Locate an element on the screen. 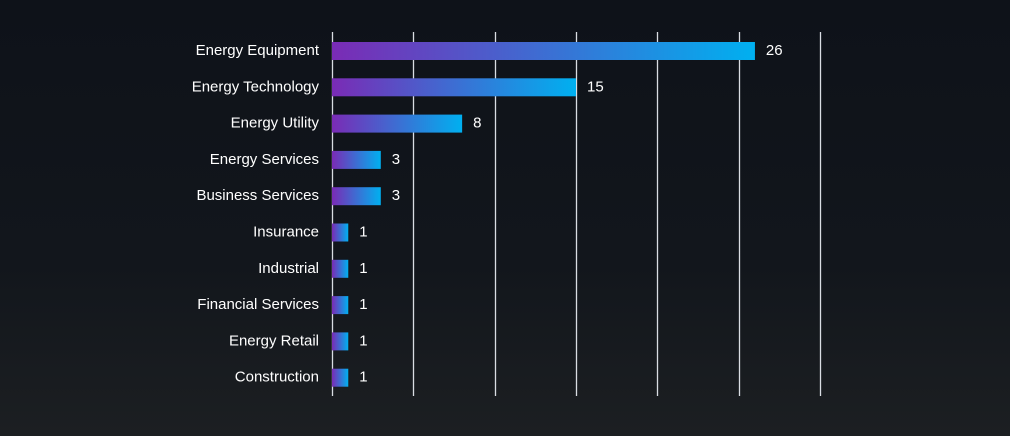  category-label: Energy Services is located at coordinates (264, 159).